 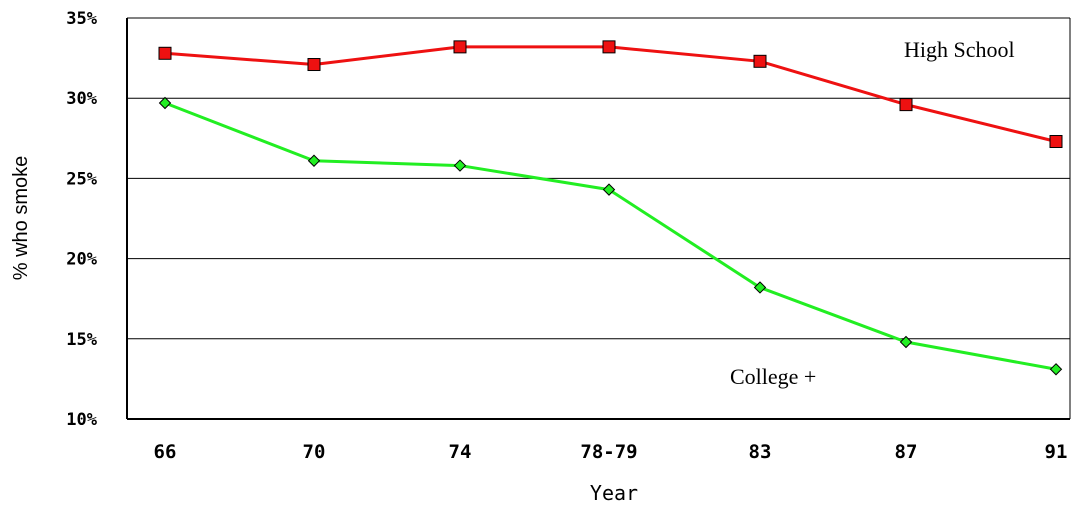 I want to click on y-axis-label: % who smoke, so click(x=21, y=218).